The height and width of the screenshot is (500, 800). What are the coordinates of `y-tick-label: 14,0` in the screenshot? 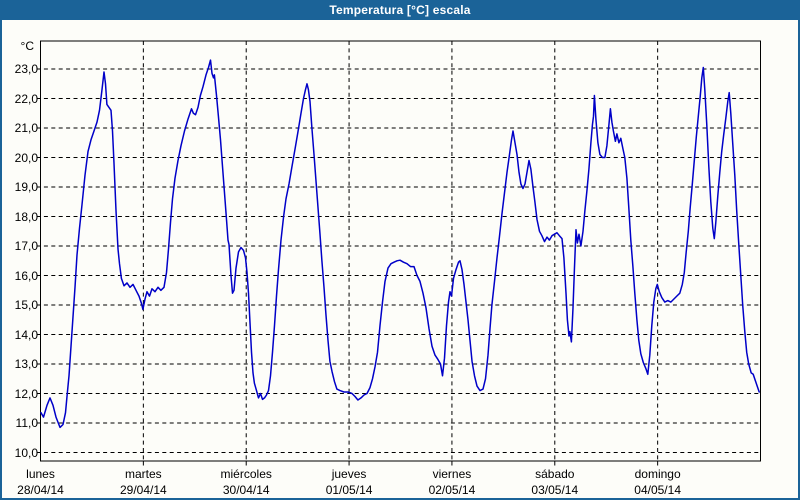 It's located at (26, 334).